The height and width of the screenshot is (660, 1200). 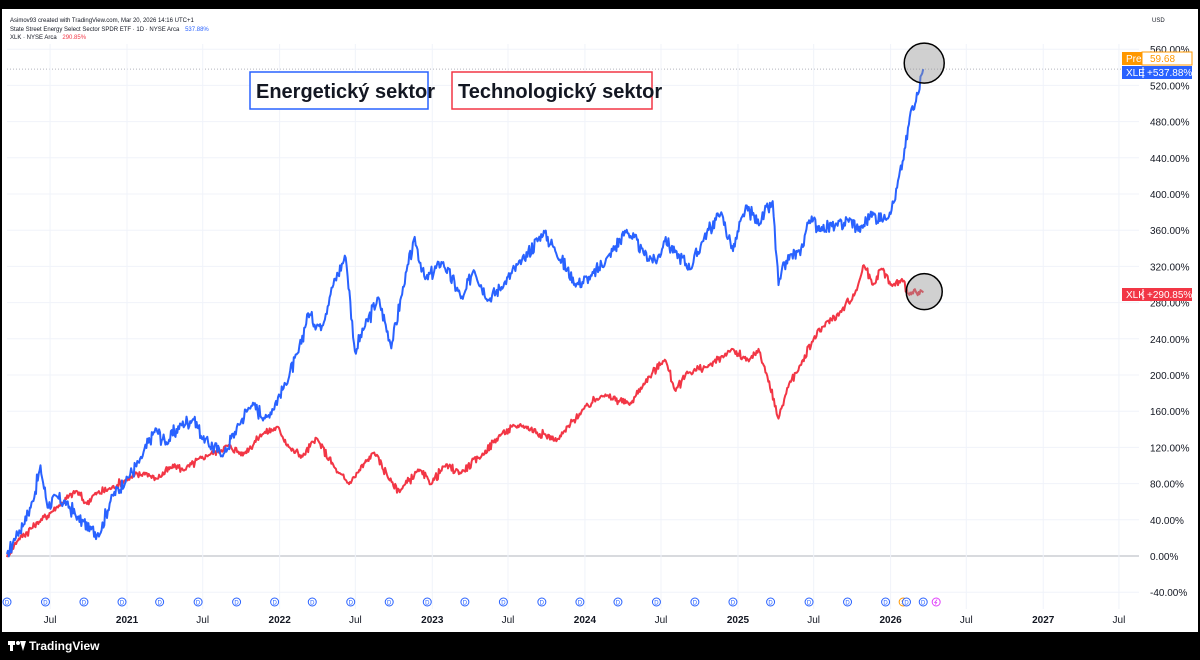 What do you see at coordinates (345, 92) in the screenshot?
I see `legend-label-energy: Energetický sektor` at bounding box center [345, 92].